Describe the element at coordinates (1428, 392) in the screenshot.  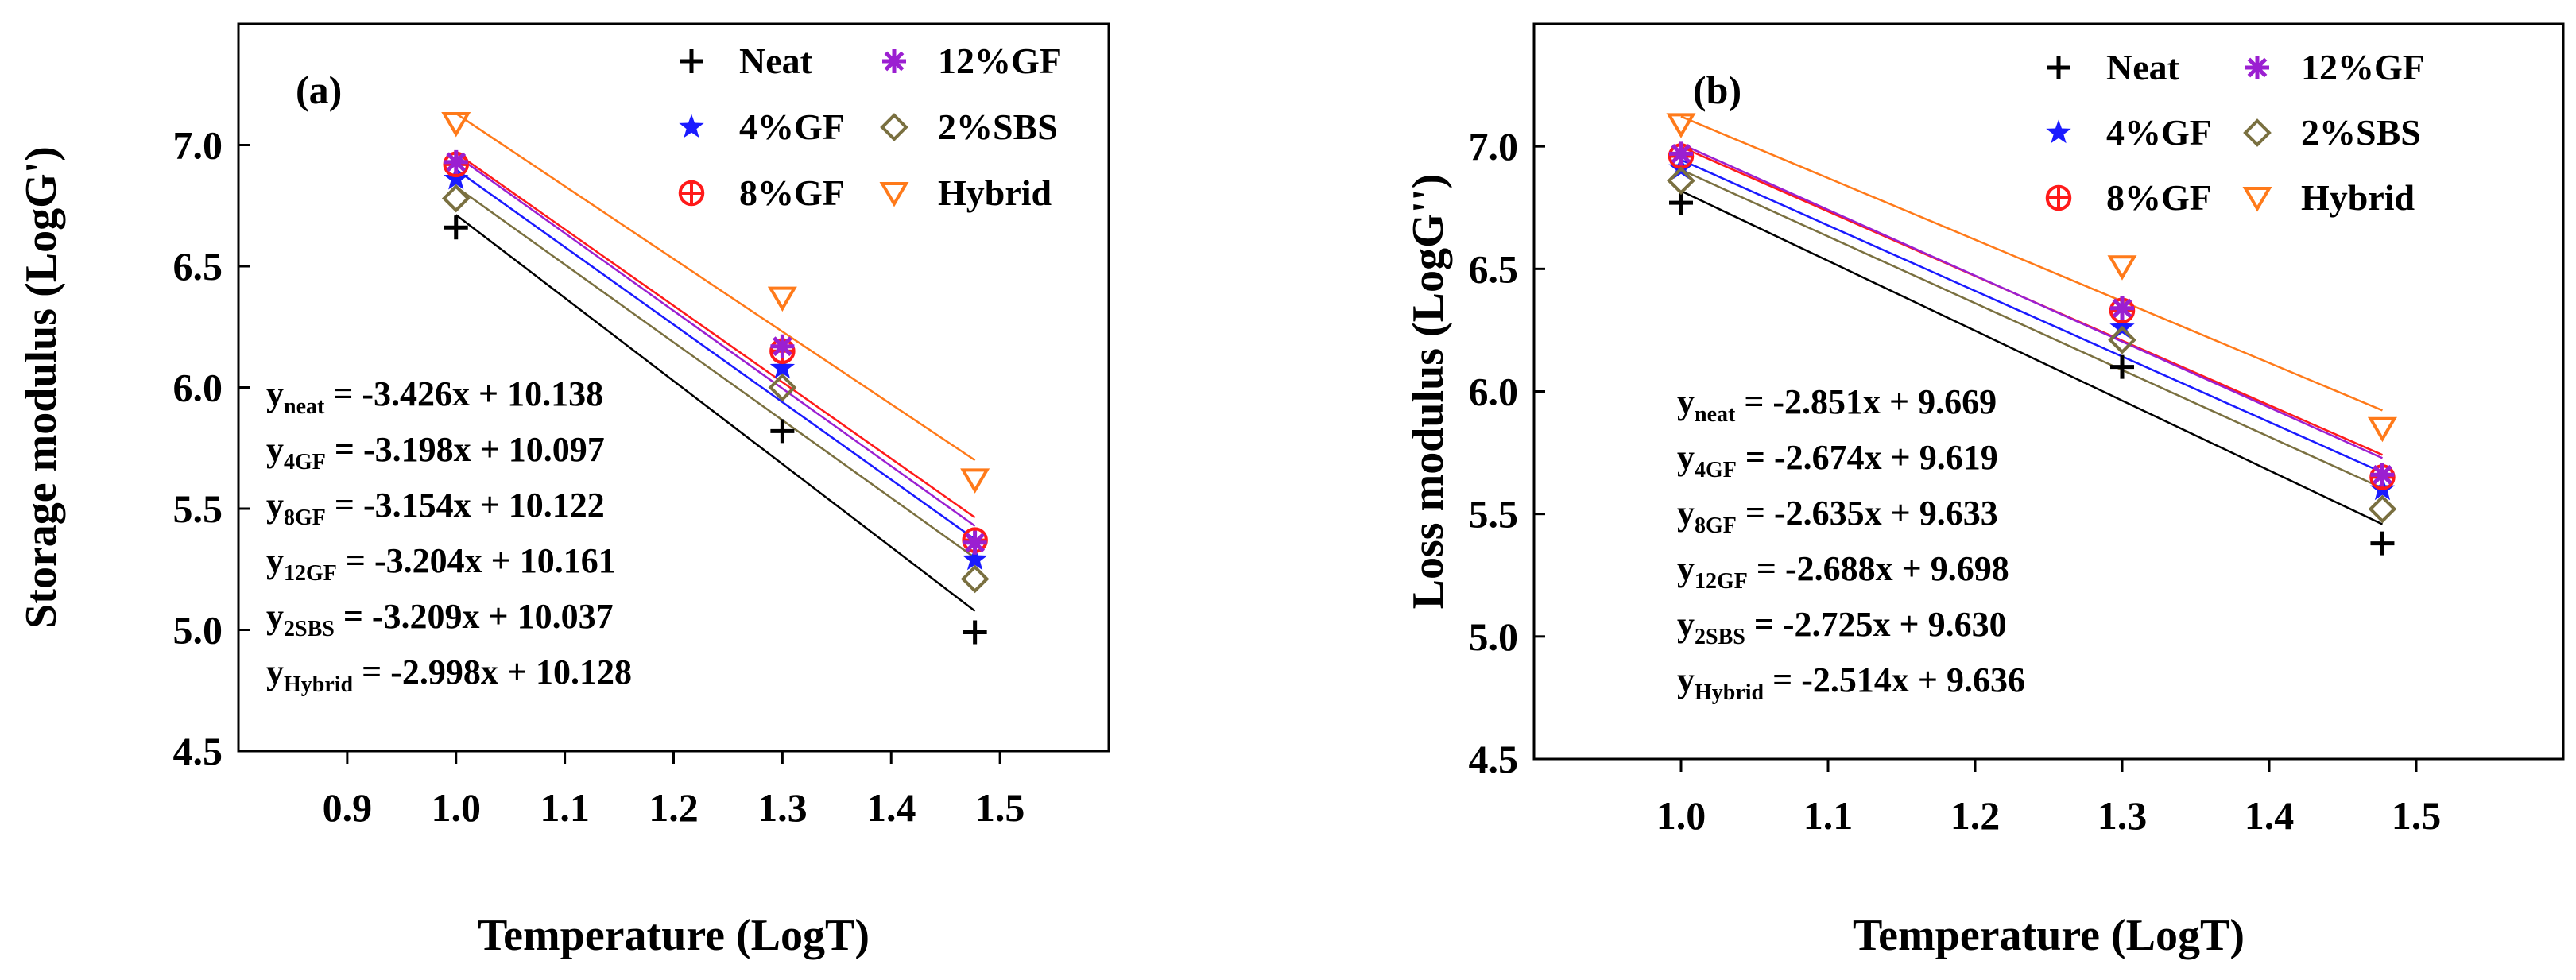
I see `y-axis-title: Loss modulus (LogG'')` at that location.